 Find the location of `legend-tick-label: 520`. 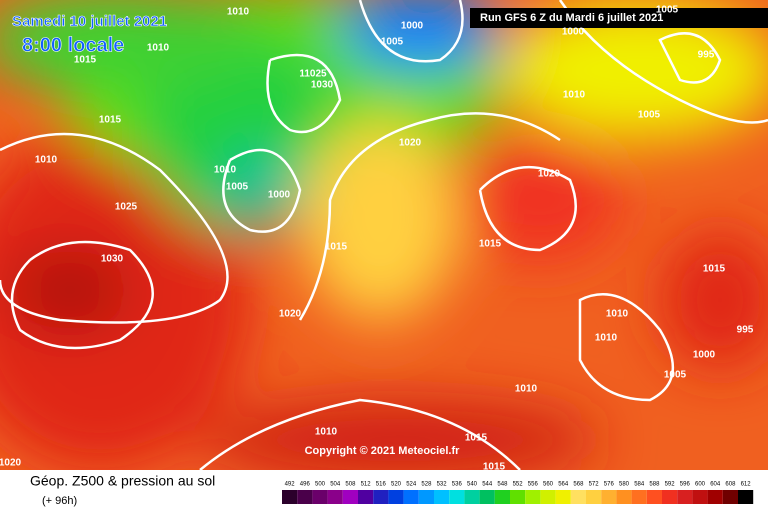

legend-tick-label: 520 is located at coordinates (396, 485).